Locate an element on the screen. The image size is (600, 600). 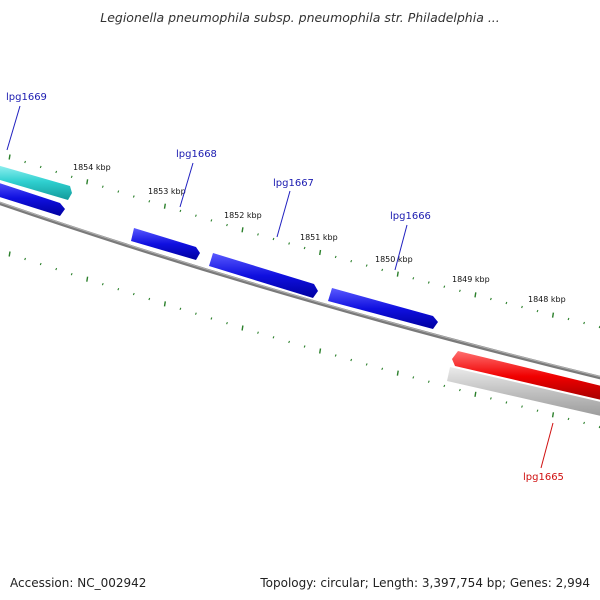
position-label-1848: 1848 kbp is located at coordinates (547, 299).